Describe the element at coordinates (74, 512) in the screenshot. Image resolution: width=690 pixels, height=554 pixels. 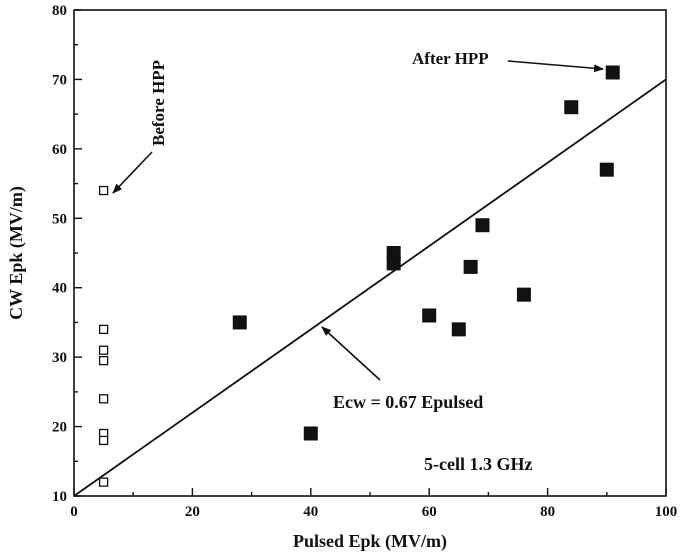
I see `x-tick-label: 0` at that location.